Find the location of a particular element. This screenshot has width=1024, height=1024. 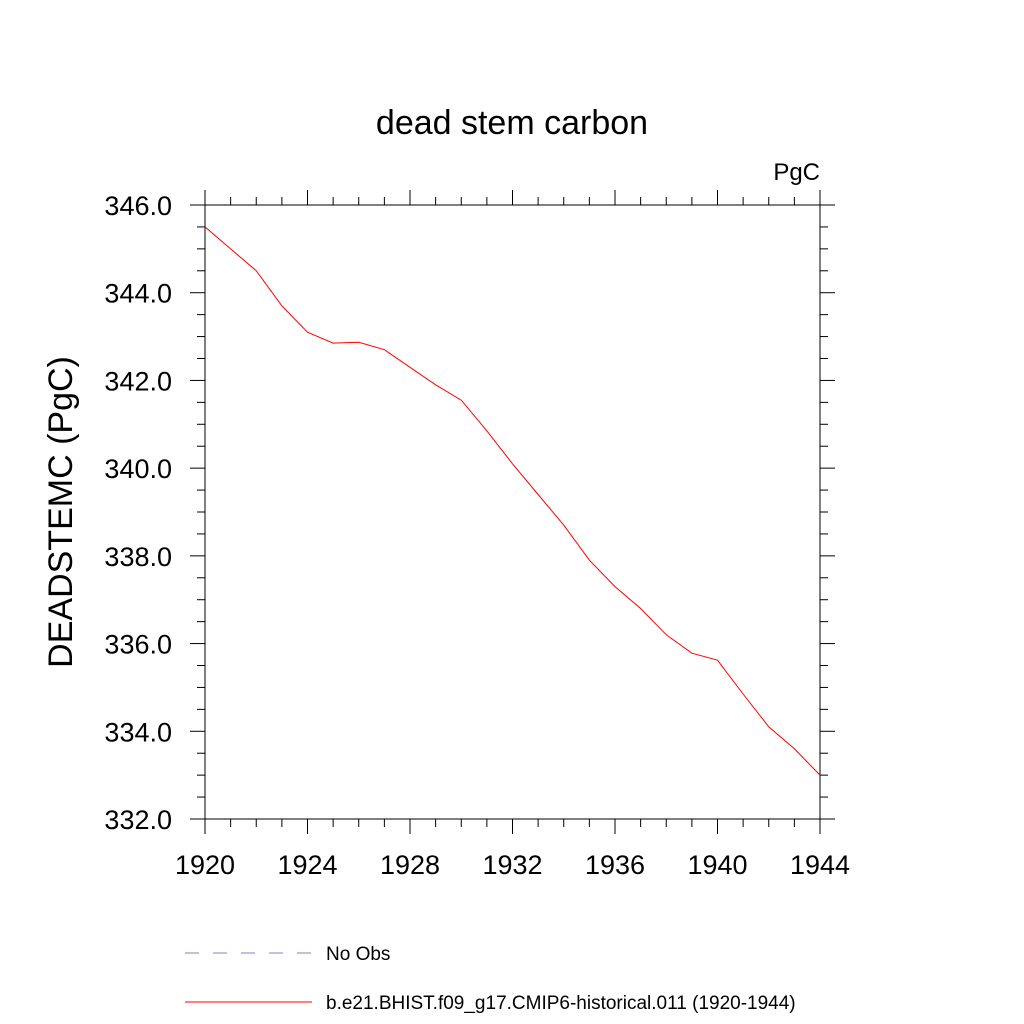

y-tick-label: 346.0 is located at coordinates (138, 206).